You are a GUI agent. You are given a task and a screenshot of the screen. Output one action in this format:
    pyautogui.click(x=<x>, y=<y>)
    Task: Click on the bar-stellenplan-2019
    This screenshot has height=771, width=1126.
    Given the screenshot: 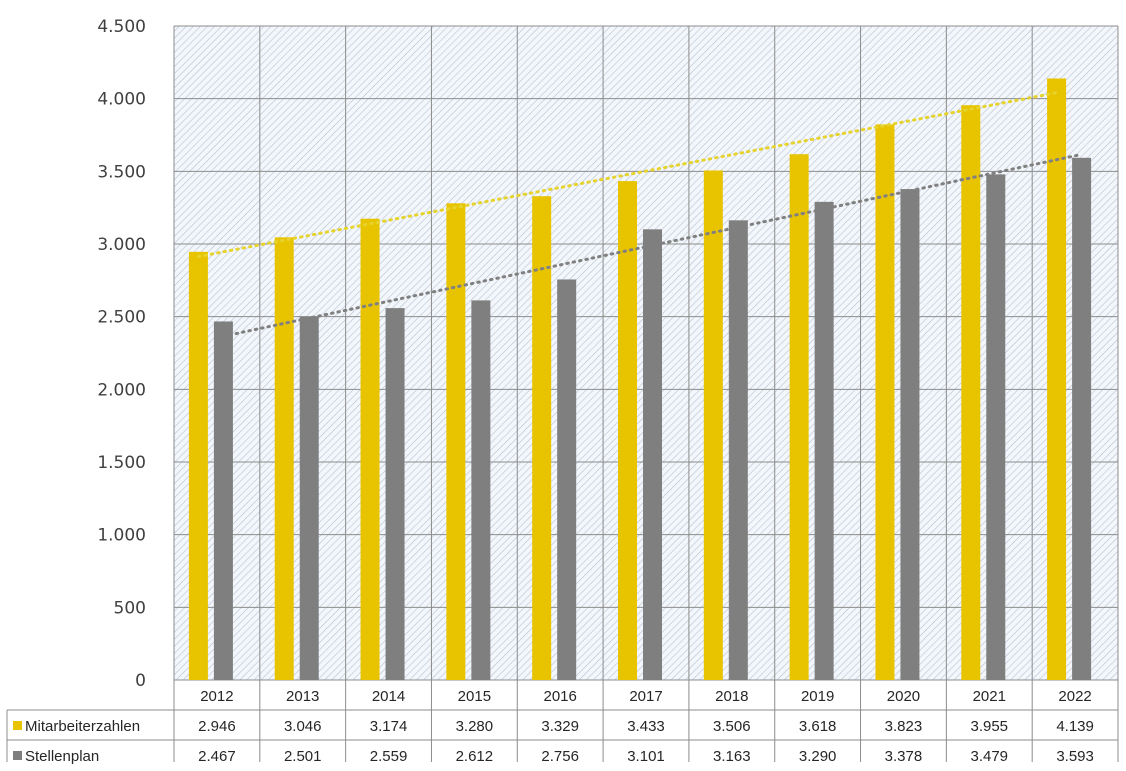 What is the action you would take?
    pyautogui.click(x=824, y=440)
    